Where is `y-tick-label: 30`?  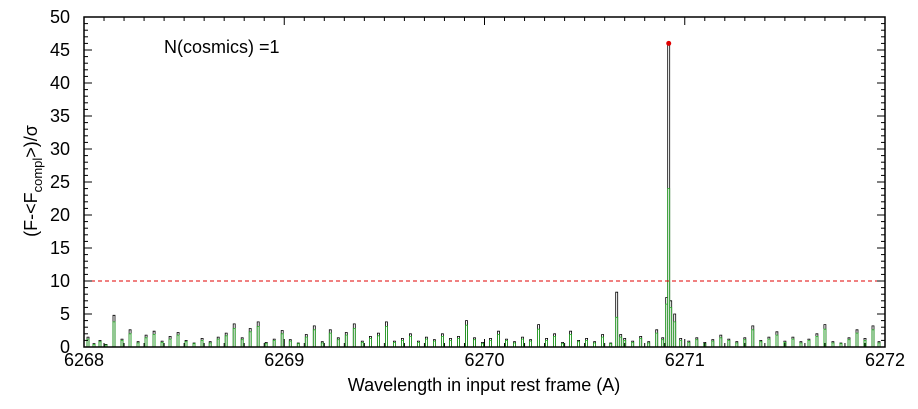
y-tick-label: 30 is located at coordinates (60, 149).